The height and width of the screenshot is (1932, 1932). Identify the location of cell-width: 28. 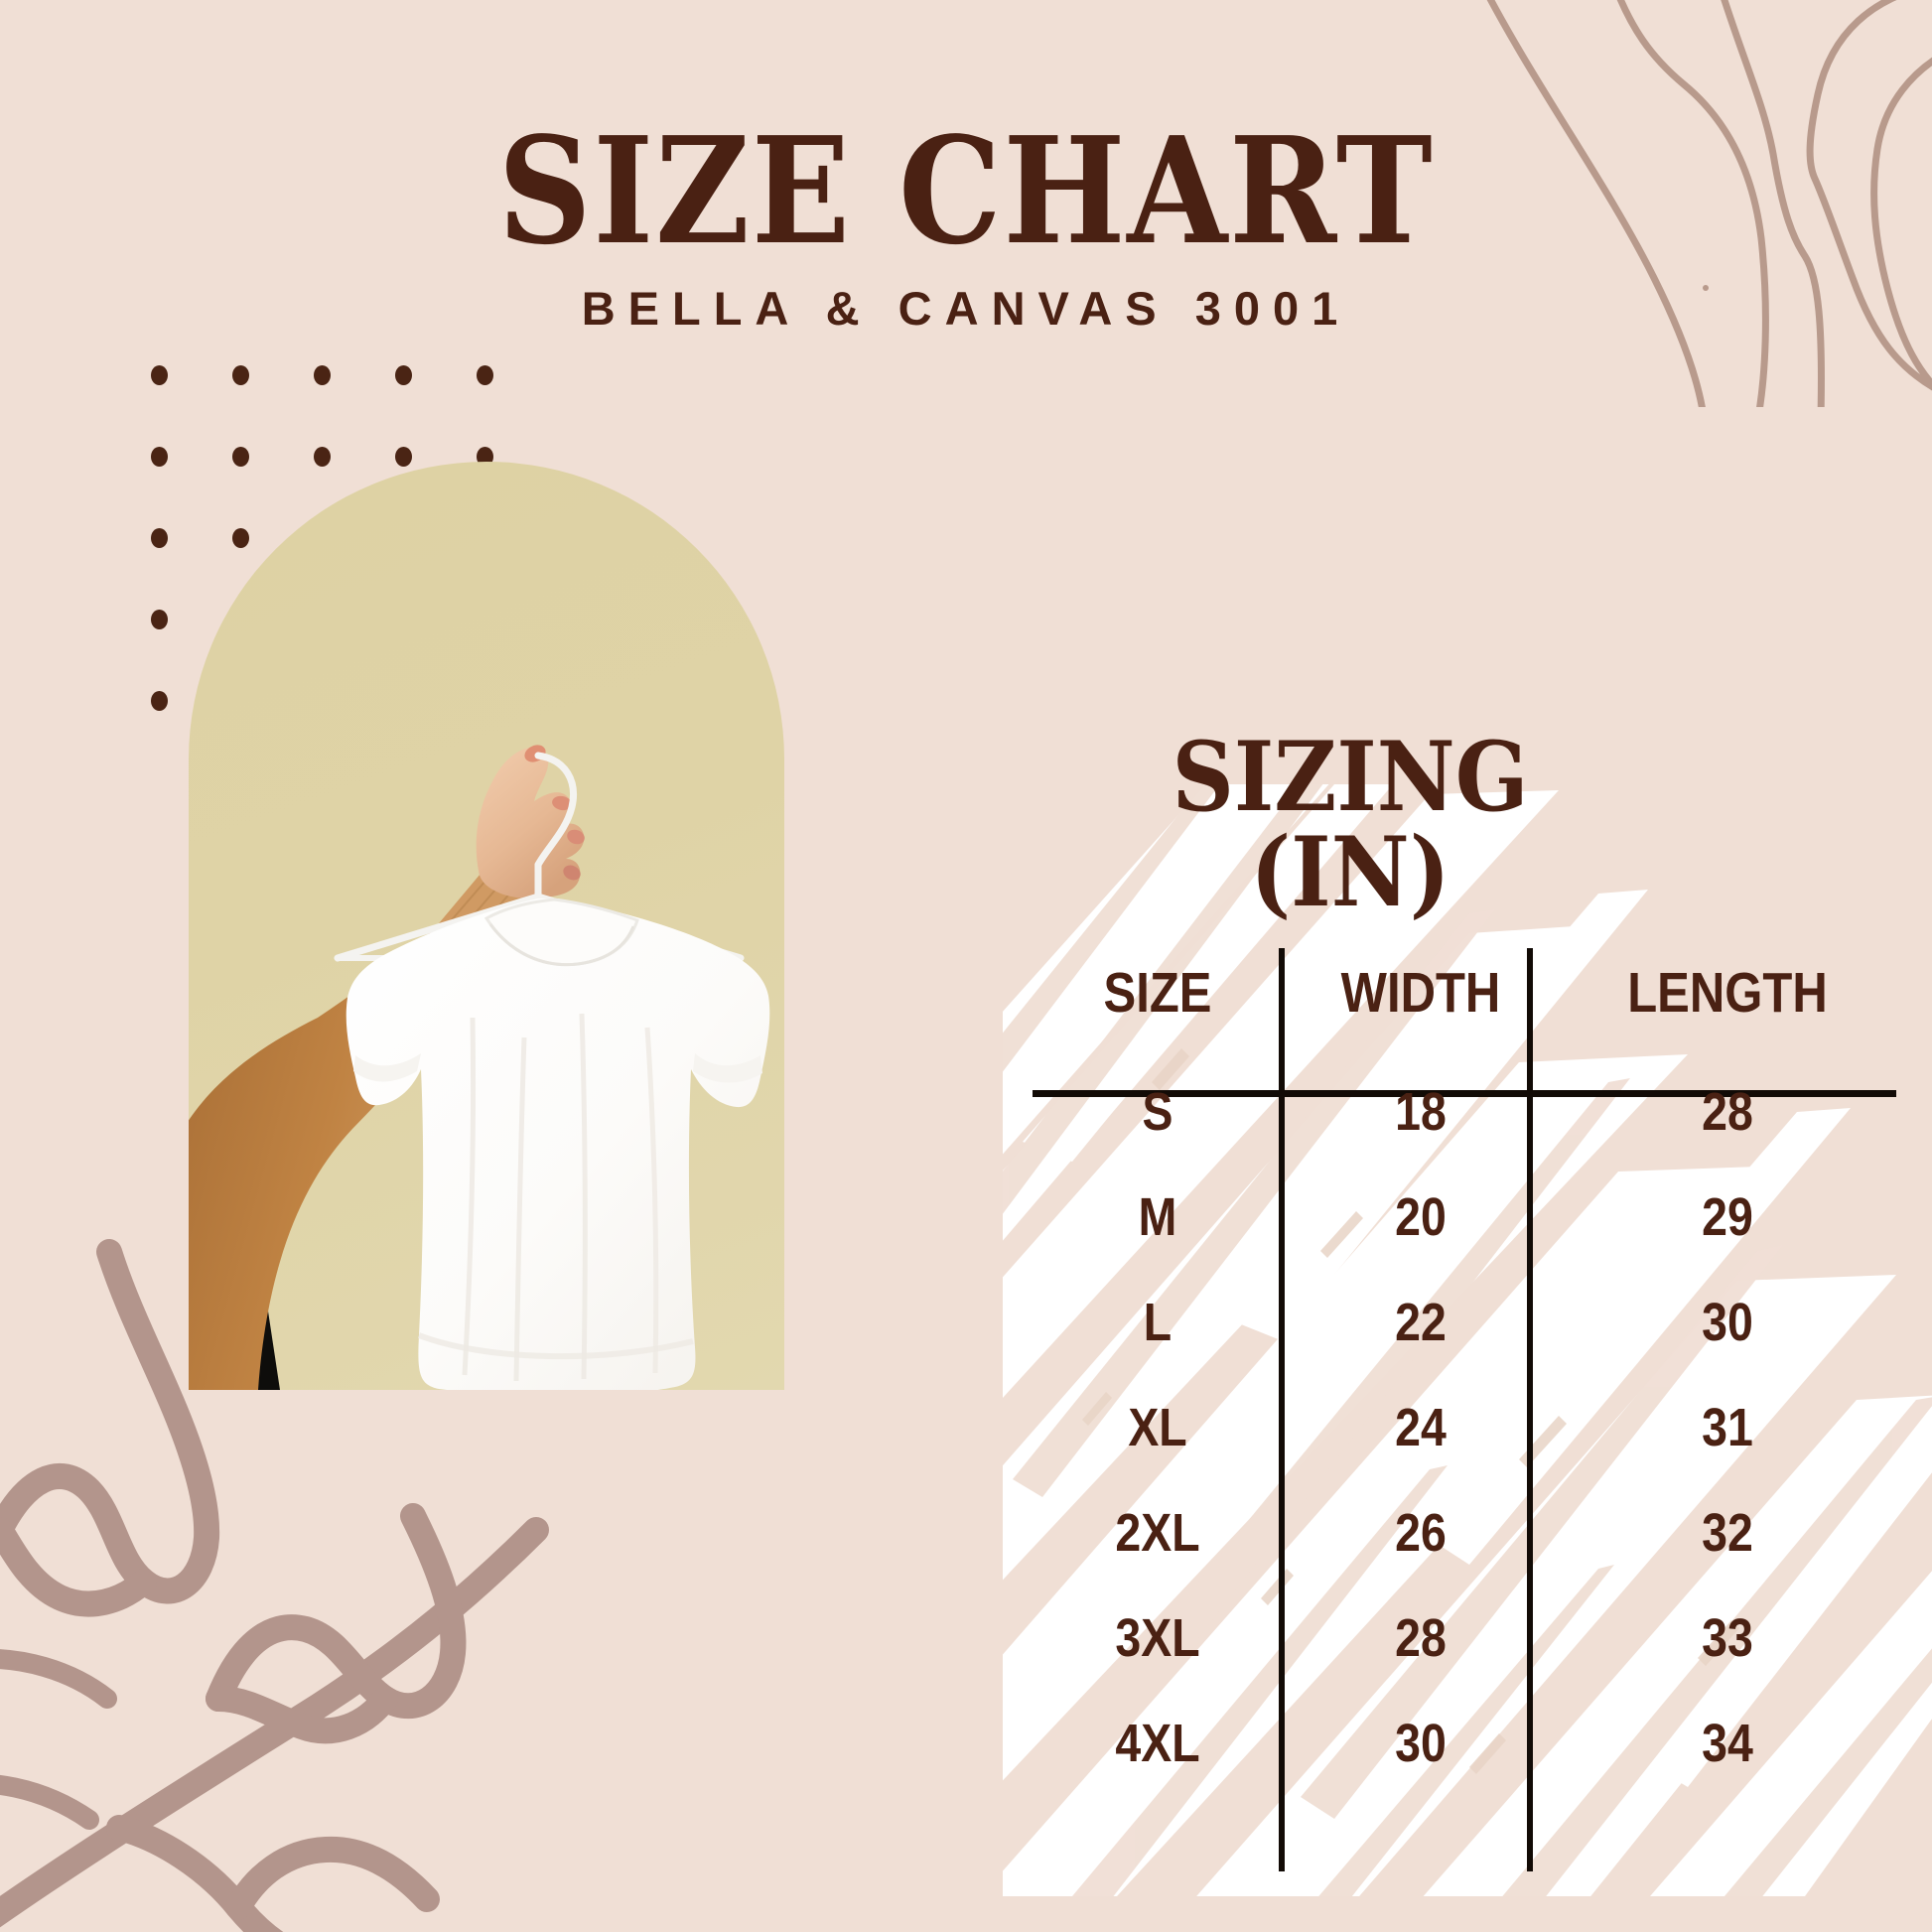
(1421, 1638).